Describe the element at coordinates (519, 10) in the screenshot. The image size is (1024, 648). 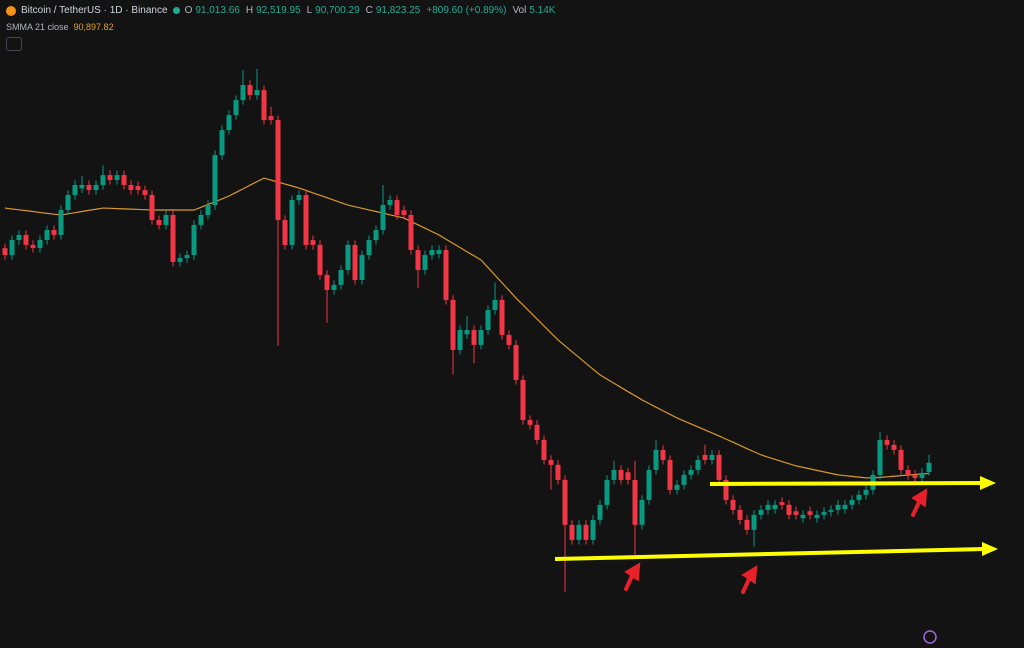
I see `volume-label: Vol` at that location.